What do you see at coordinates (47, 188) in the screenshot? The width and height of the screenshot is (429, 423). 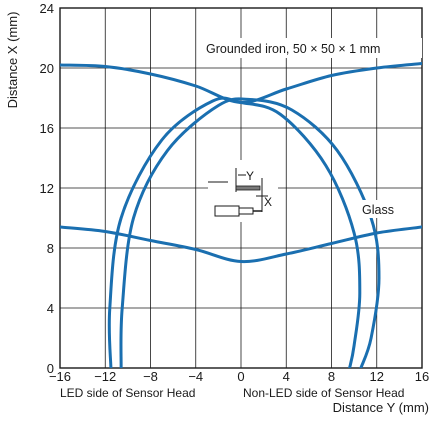 I see `y-tick-label: 12` at bounding box center [47, 188].